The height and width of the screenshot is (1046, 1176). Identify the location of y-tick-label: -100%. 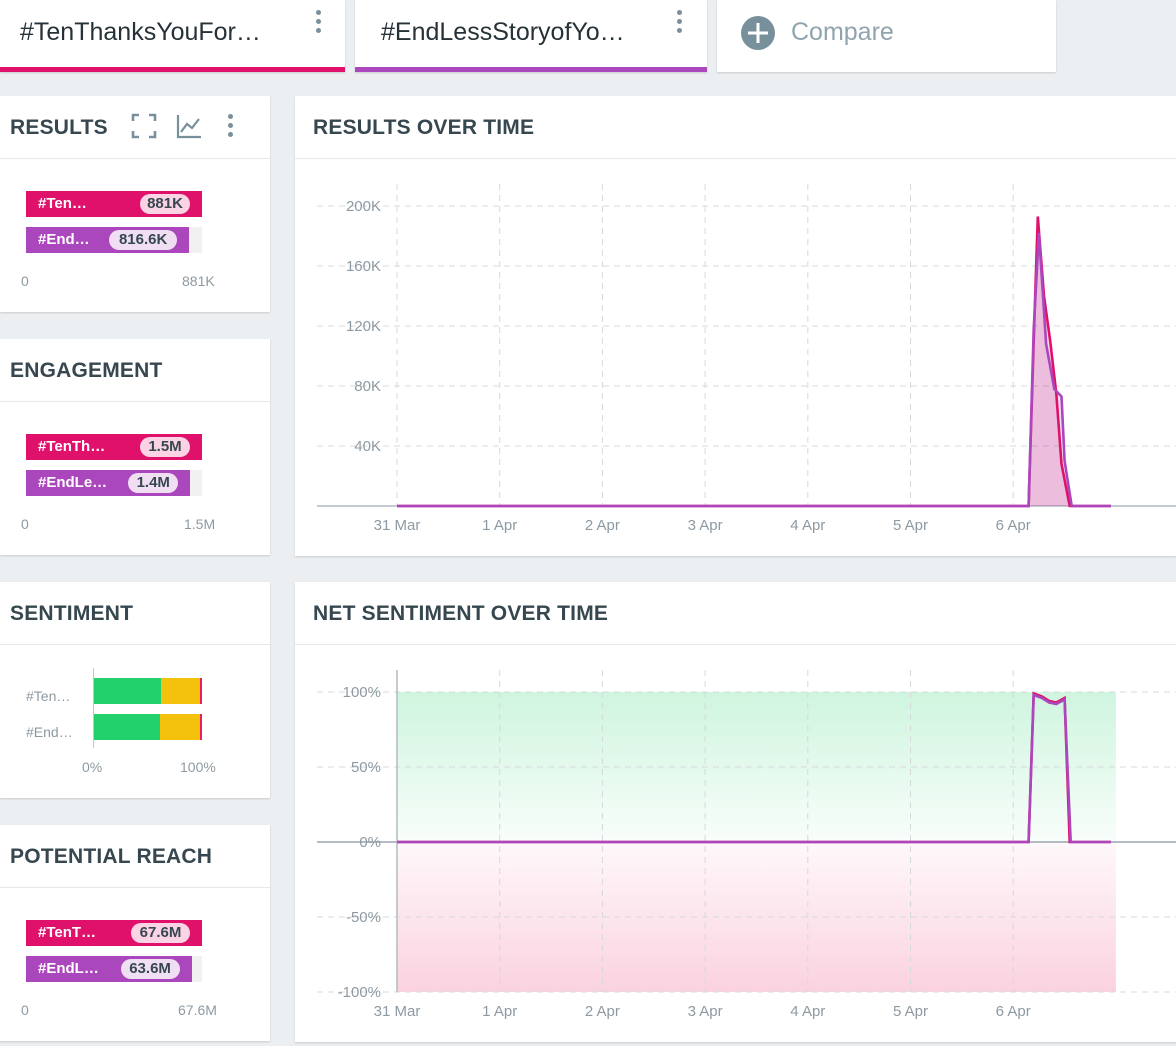
(359, 992).